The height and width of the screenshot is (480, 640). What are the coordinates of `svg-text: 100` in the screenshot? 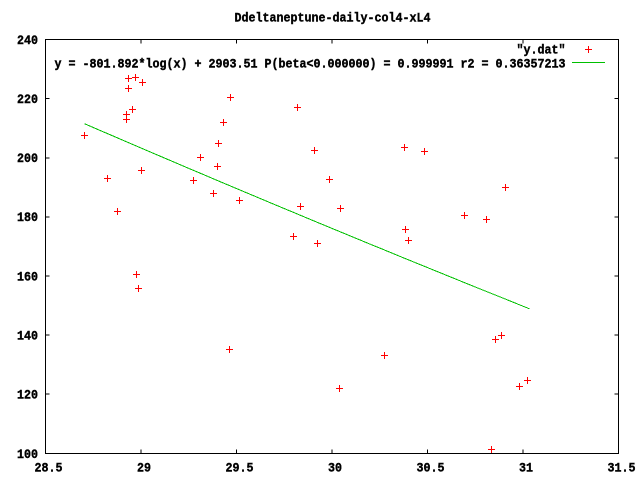 It's located at (27, 454).